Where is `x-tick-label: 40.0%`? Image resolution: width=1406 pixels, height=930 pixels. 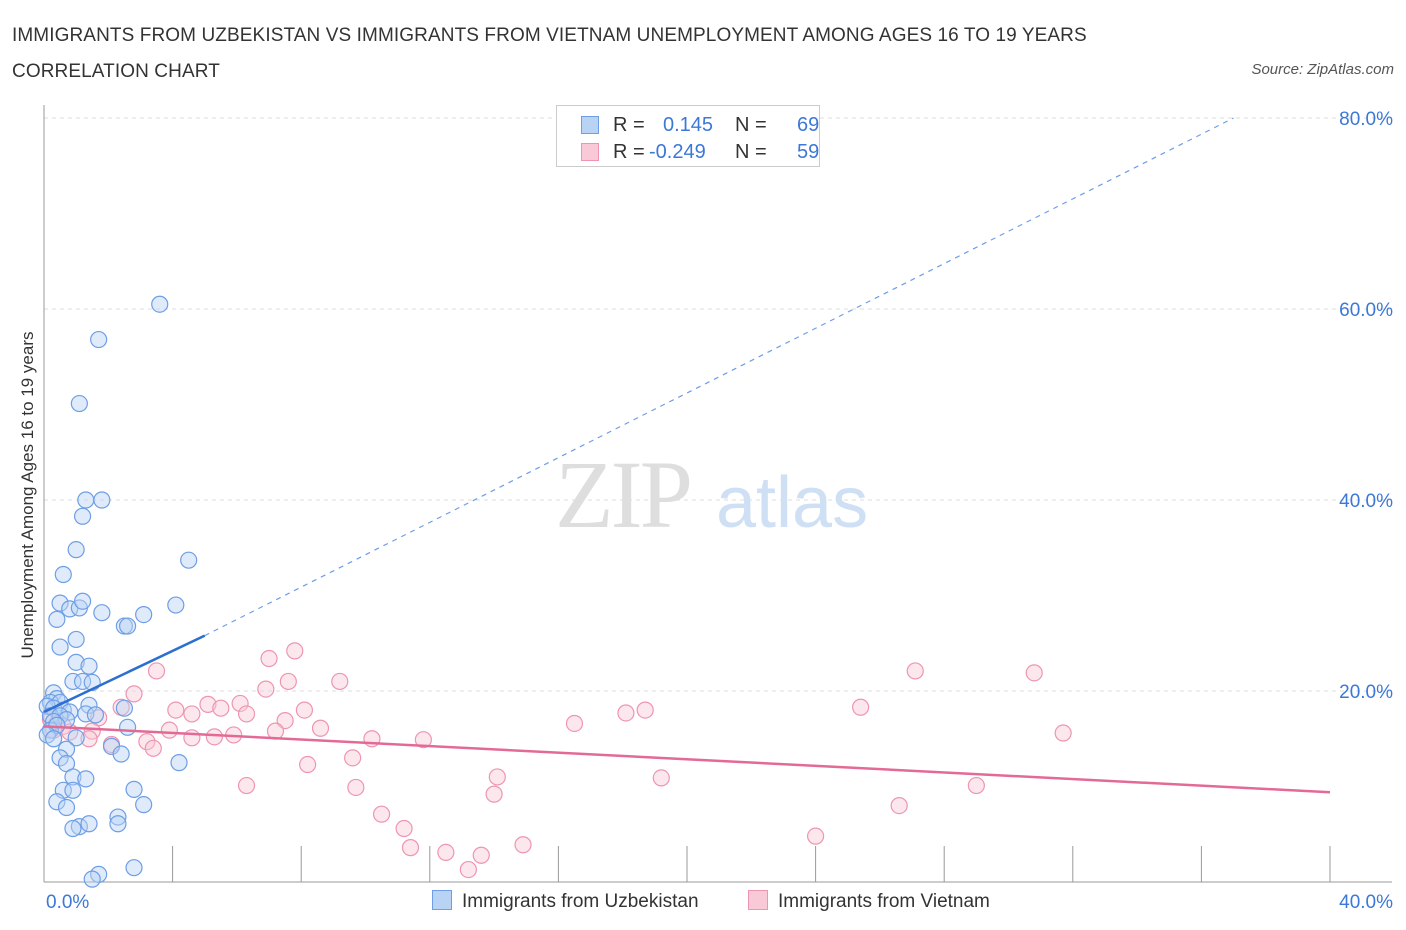 x-tick-label: 40.0% is located at coordinates (1366, 902).